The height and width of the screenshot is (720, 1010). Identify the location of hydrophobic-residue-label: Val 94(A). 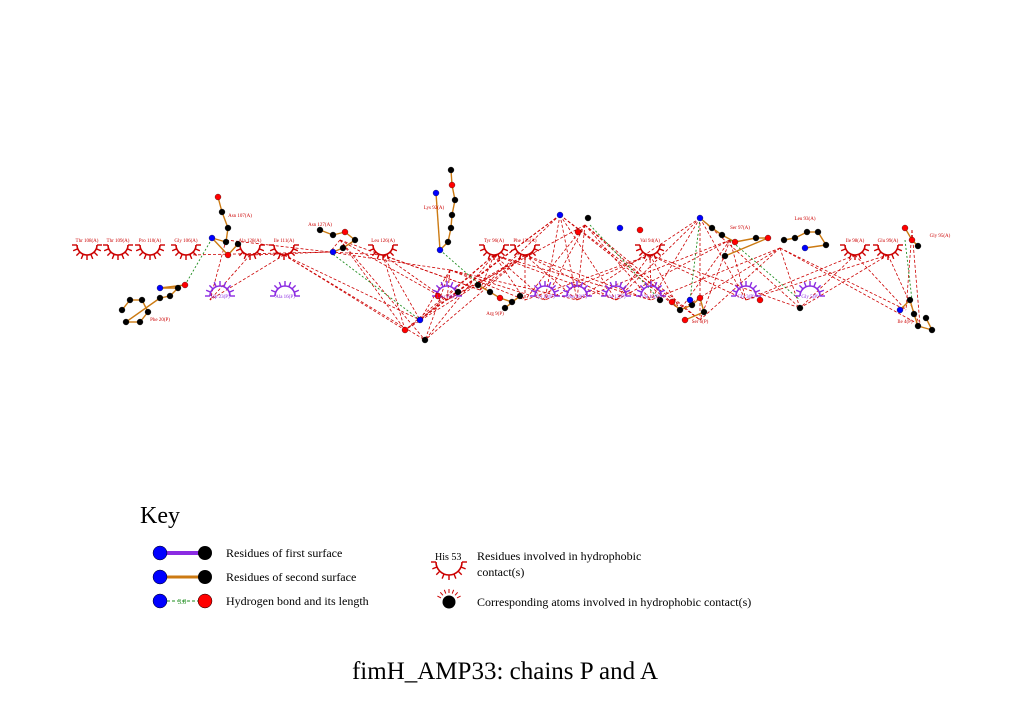
(650, 241).